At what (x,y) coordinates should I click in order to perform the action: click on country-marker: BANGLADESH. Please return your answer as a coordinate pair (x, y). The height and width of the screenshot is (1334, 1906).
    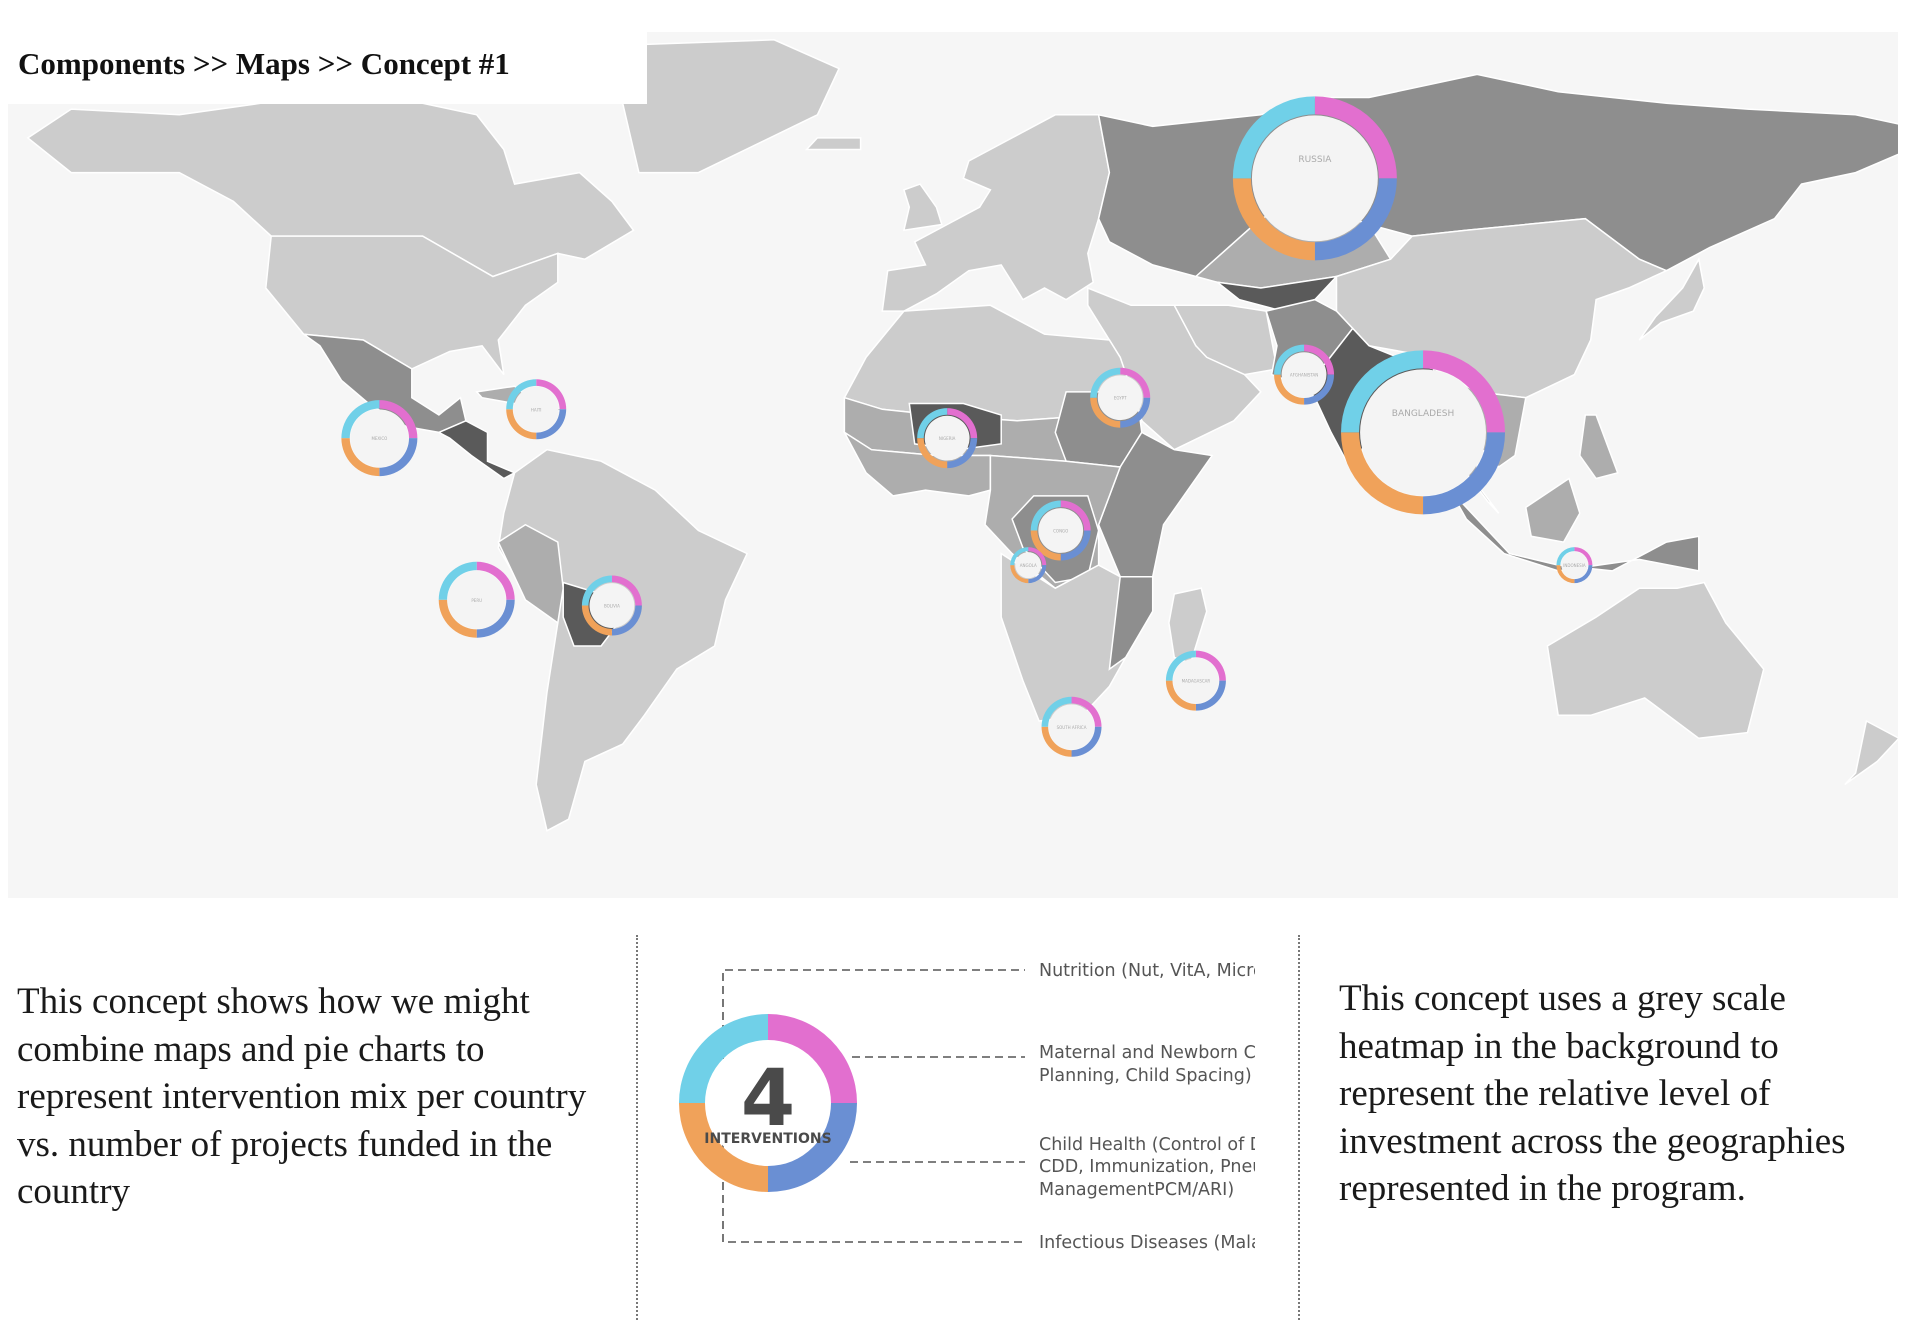
    Looking at the image, I should click on (1423, 432).